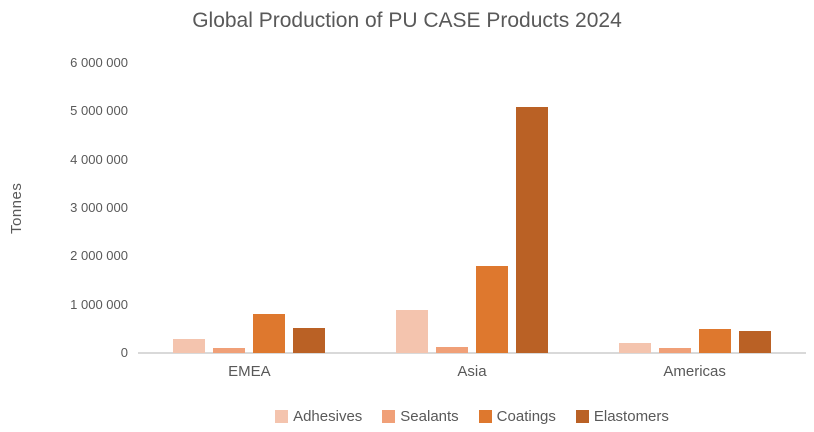 The width and height of the screenshot is (814, 432). What do you see at coordinates (99, 207) in the screenshot?
I see `y-tick-label: 3 000 000` at bounding box center [99, 207].